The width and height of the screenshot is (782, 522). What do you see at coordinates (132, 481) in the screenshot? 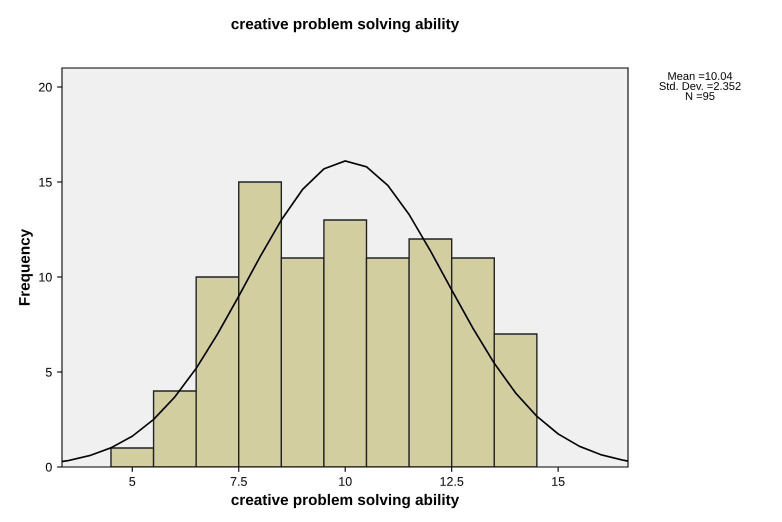
I see `x-tick-label: 5` at bounding box center [132, 481].